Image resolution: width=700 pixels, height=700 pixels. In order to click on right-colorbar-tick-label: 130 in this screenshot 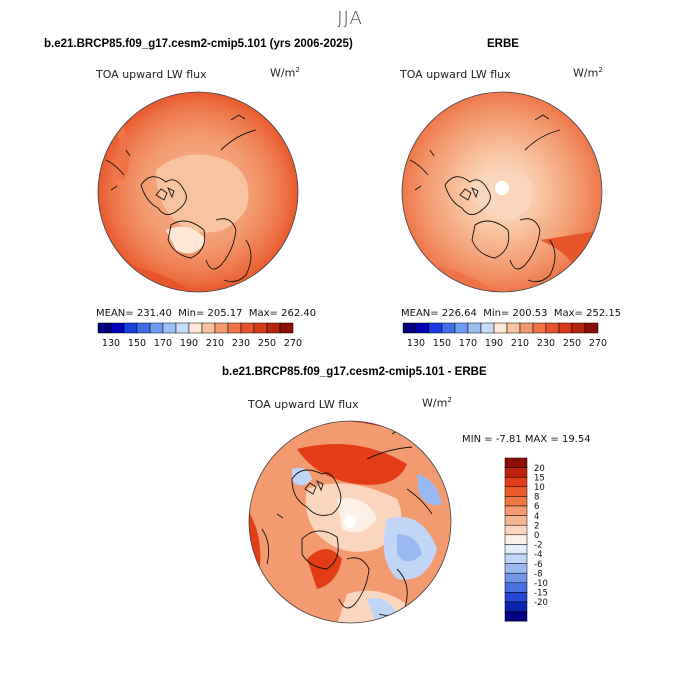, I will do `click(416, 343)`.